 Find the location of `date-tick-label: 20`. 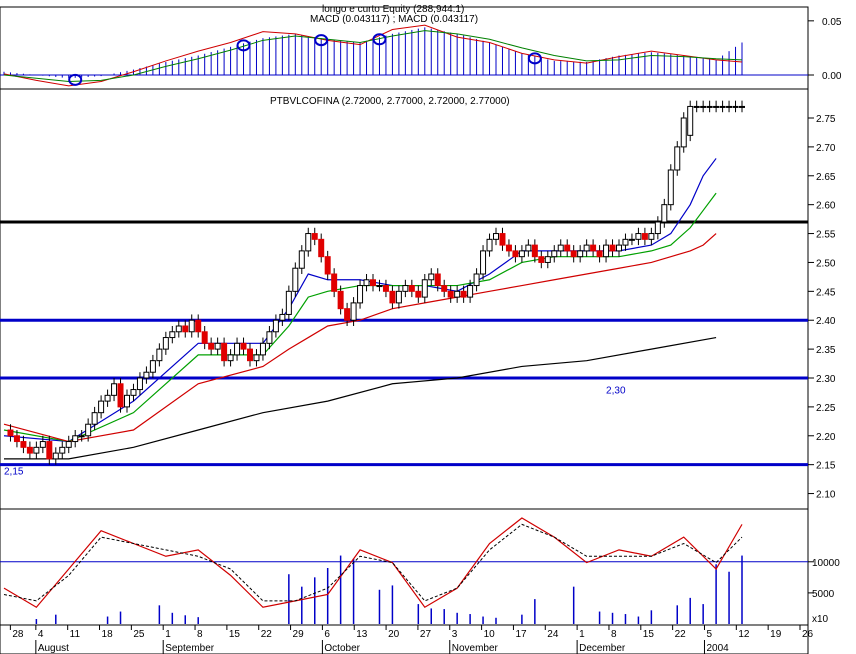

date-tick-label: 20 is located at coordinates (394, 634).